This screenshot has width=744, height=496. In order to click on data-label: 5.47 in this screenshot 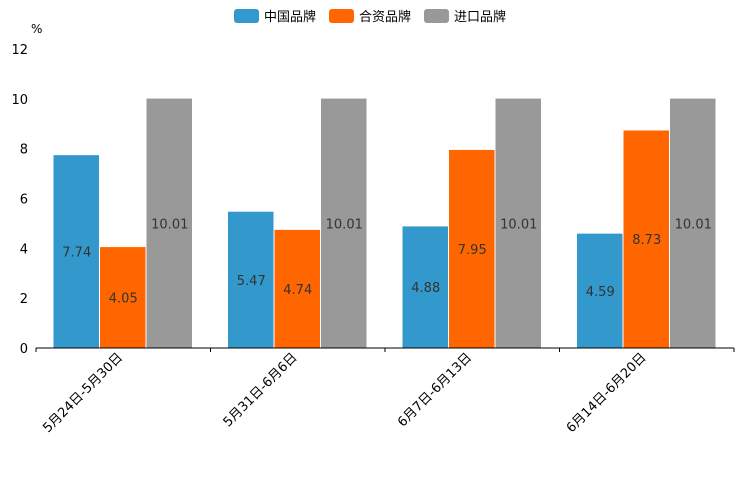, I will do `click(251, 281)`.